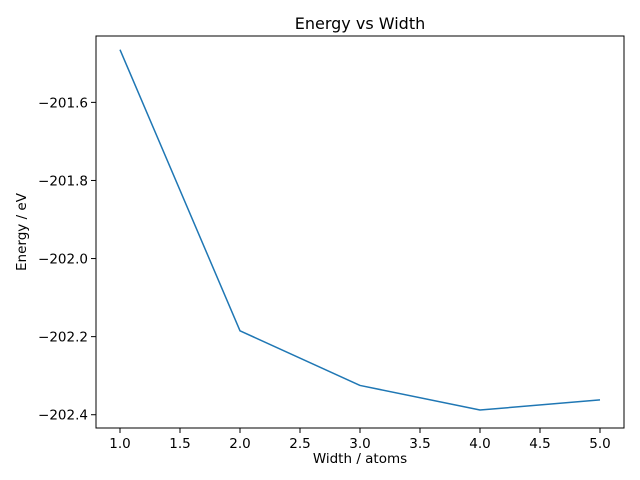 The height and width of the screenshot is (480, 640). What do you see at coordinates (479, 444) in the screenshot?
I see `x-tick-label: 4.0` at bounding box center [479, 444].